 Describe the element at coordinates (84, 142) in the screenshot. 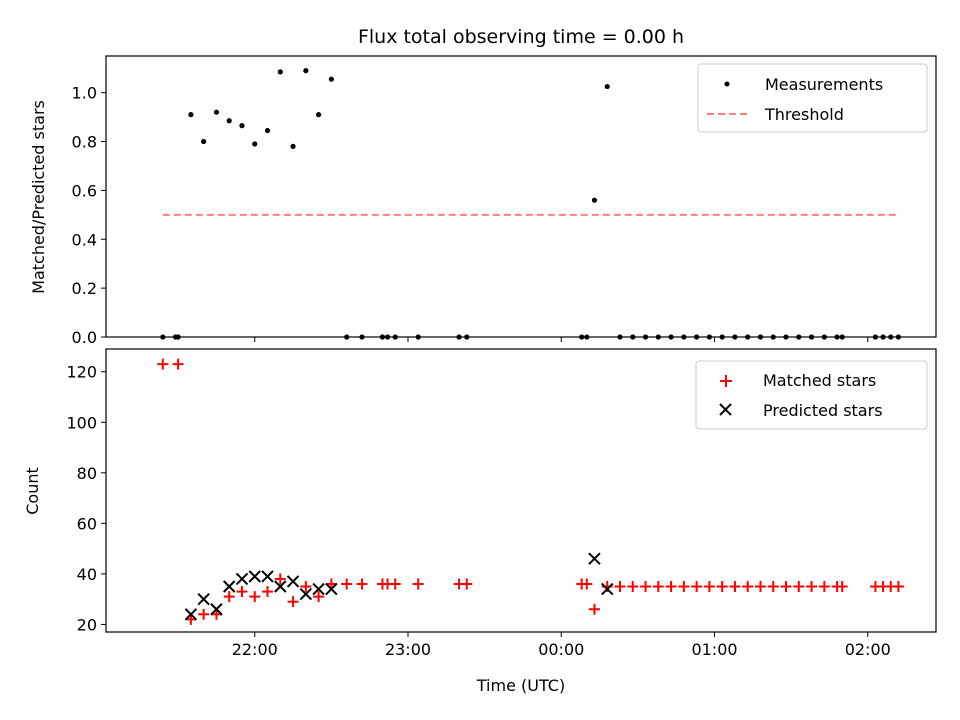

I see `top-y-tick-label: 0.8` at that location.